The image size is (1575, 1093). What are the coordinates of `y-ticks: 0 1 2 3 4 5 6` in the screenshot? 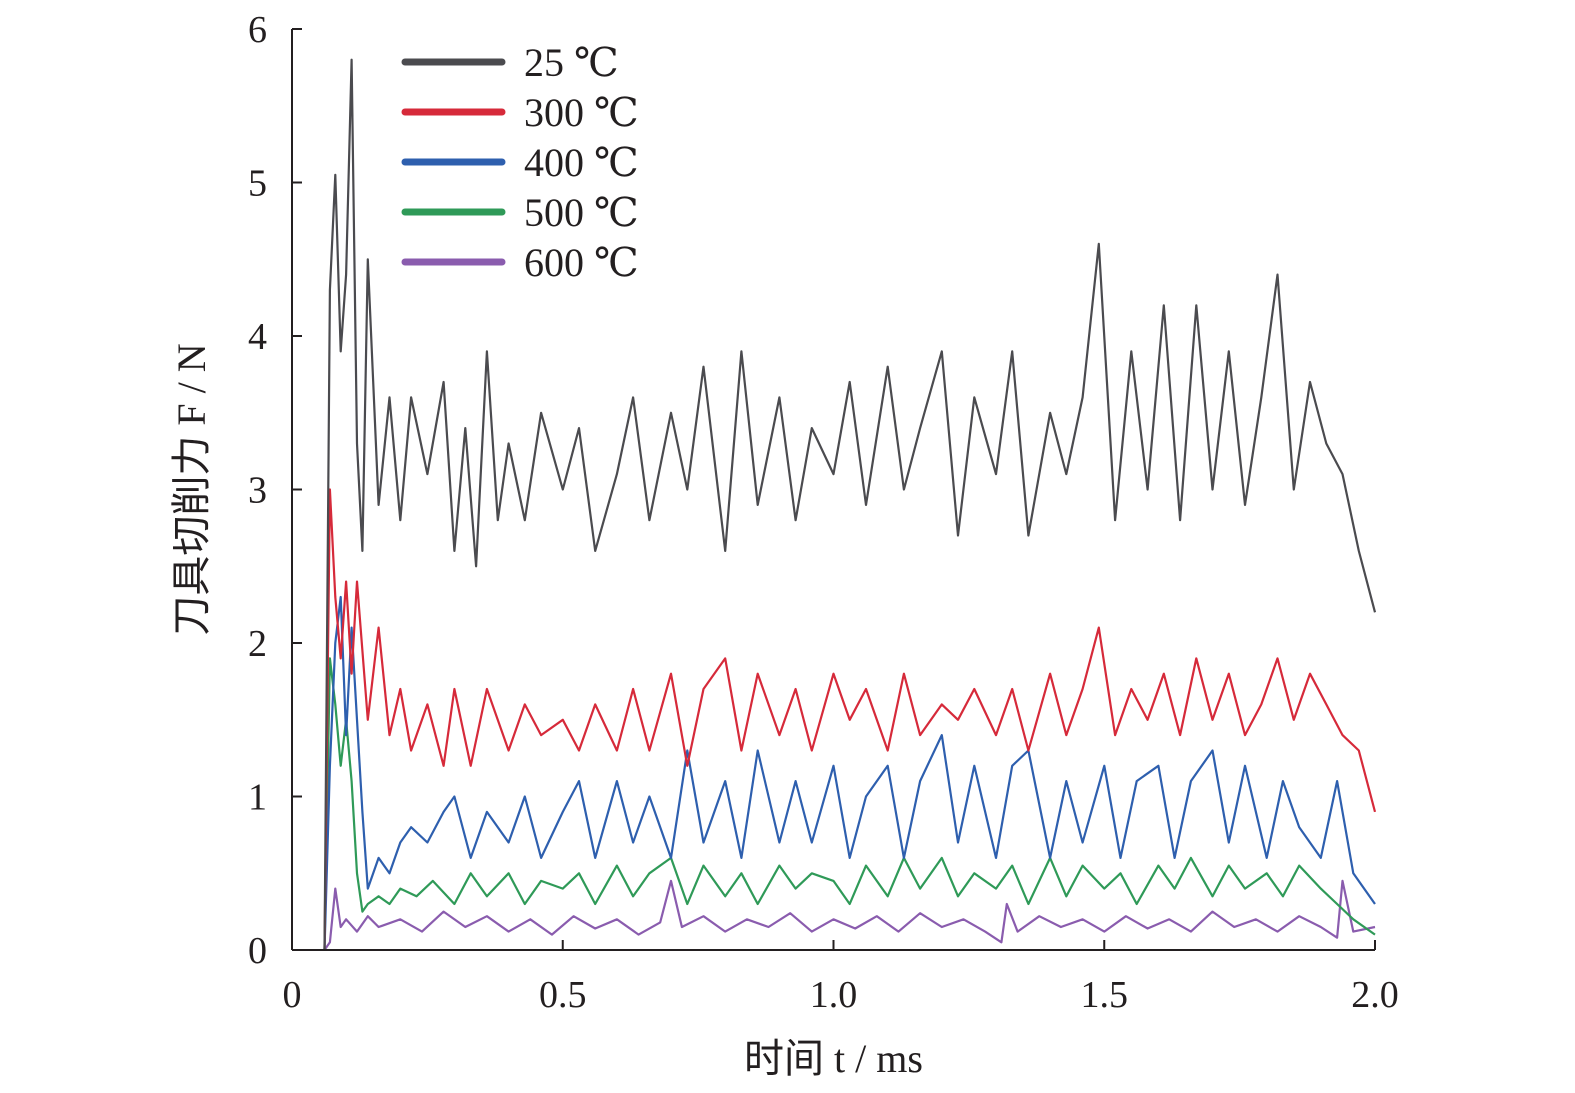 It's located at (275, 490).